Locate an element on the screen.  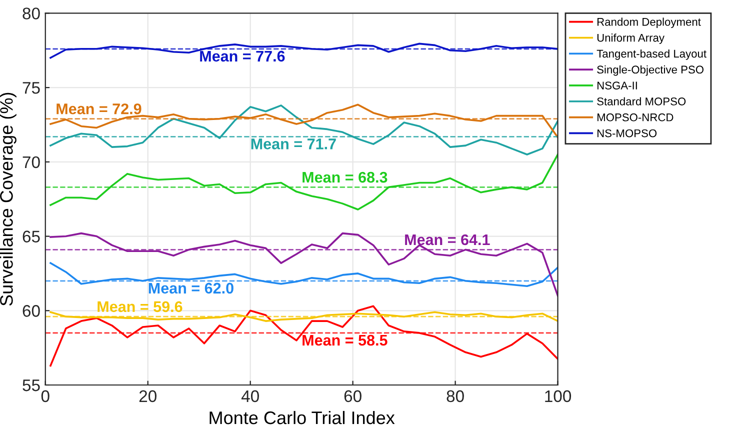
ref-line-label: Mean = 62.0 is located at coordinates (191, 288).